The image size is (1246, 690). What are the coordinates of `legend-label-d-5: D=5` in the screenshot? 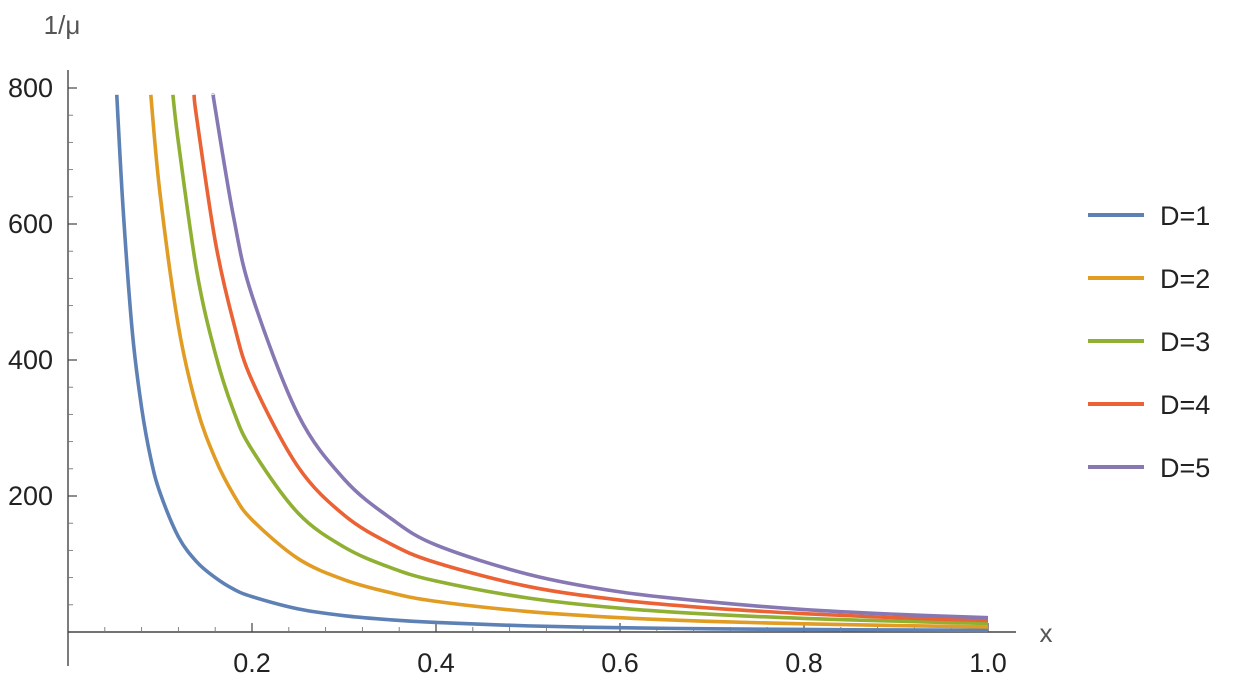 It's located at (1185, 468).